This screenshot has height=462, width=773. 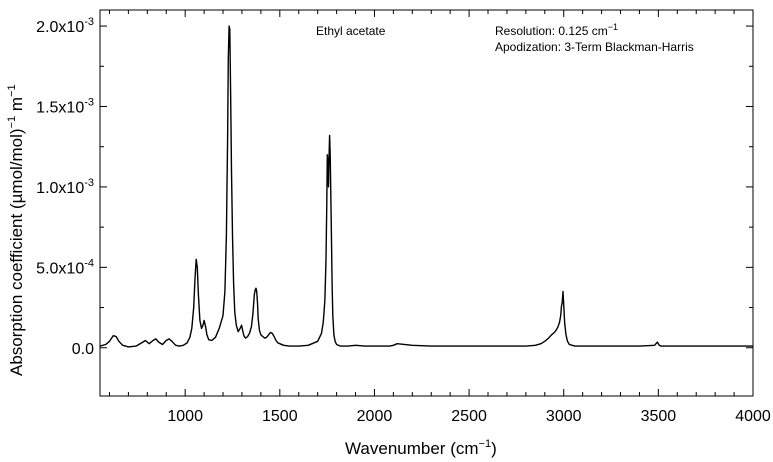 I want to click on y-tick-label: 0.0, so click(x=83, y=349).